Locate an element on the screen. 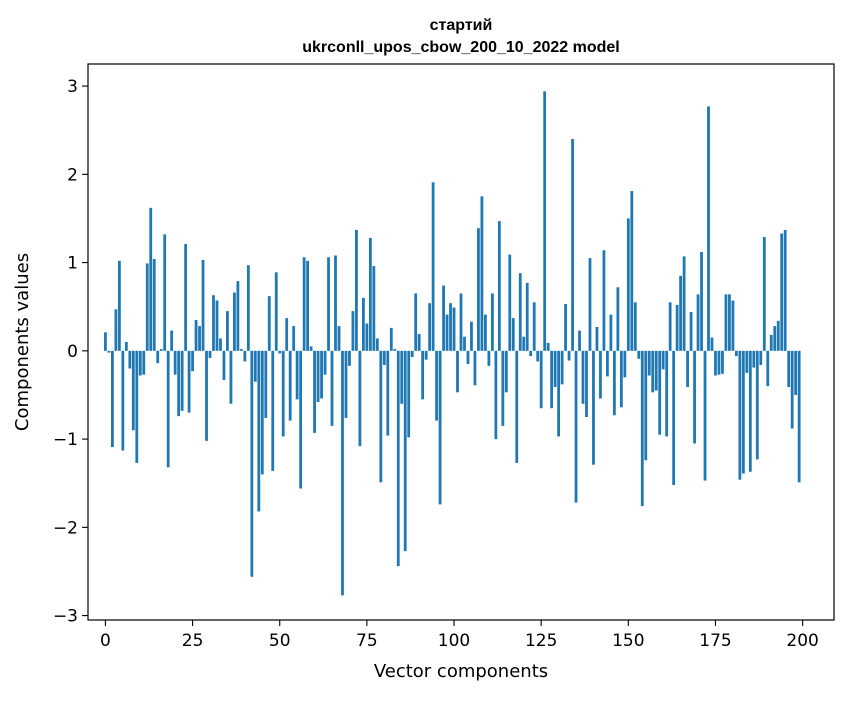  chart-title: стартий is located at coordinates (461, 25).